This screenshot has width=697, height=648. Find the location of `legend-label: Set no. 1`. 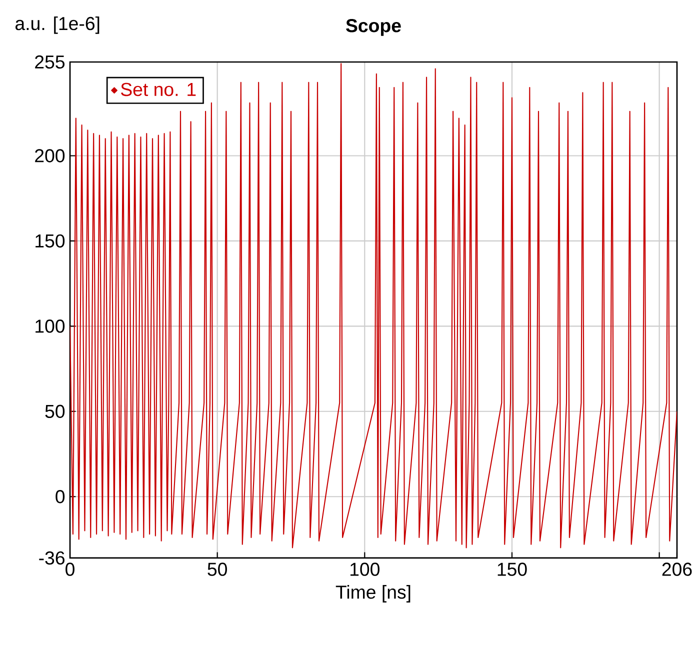

legend-label: Set no. 1 is located at coordinates (158, 89).